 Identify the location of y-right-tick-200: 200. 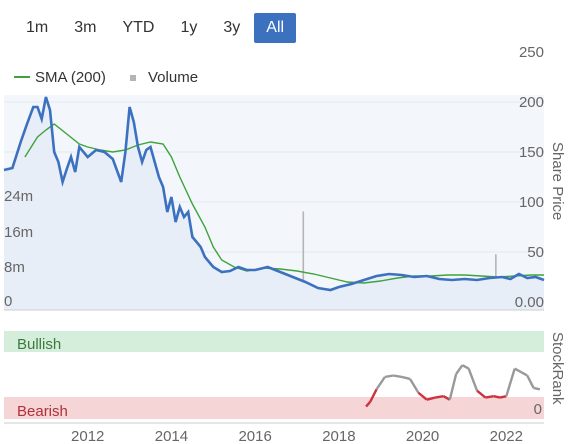
(531, 102).